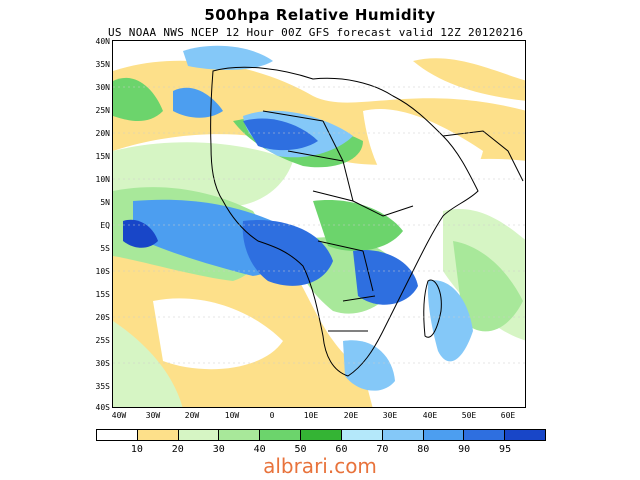 The image size is (640, 480). What do you see at coordinates (102, 407) in the screenshot?
I see `lat-label-40s: 40S` at bounding box center [102, 407].